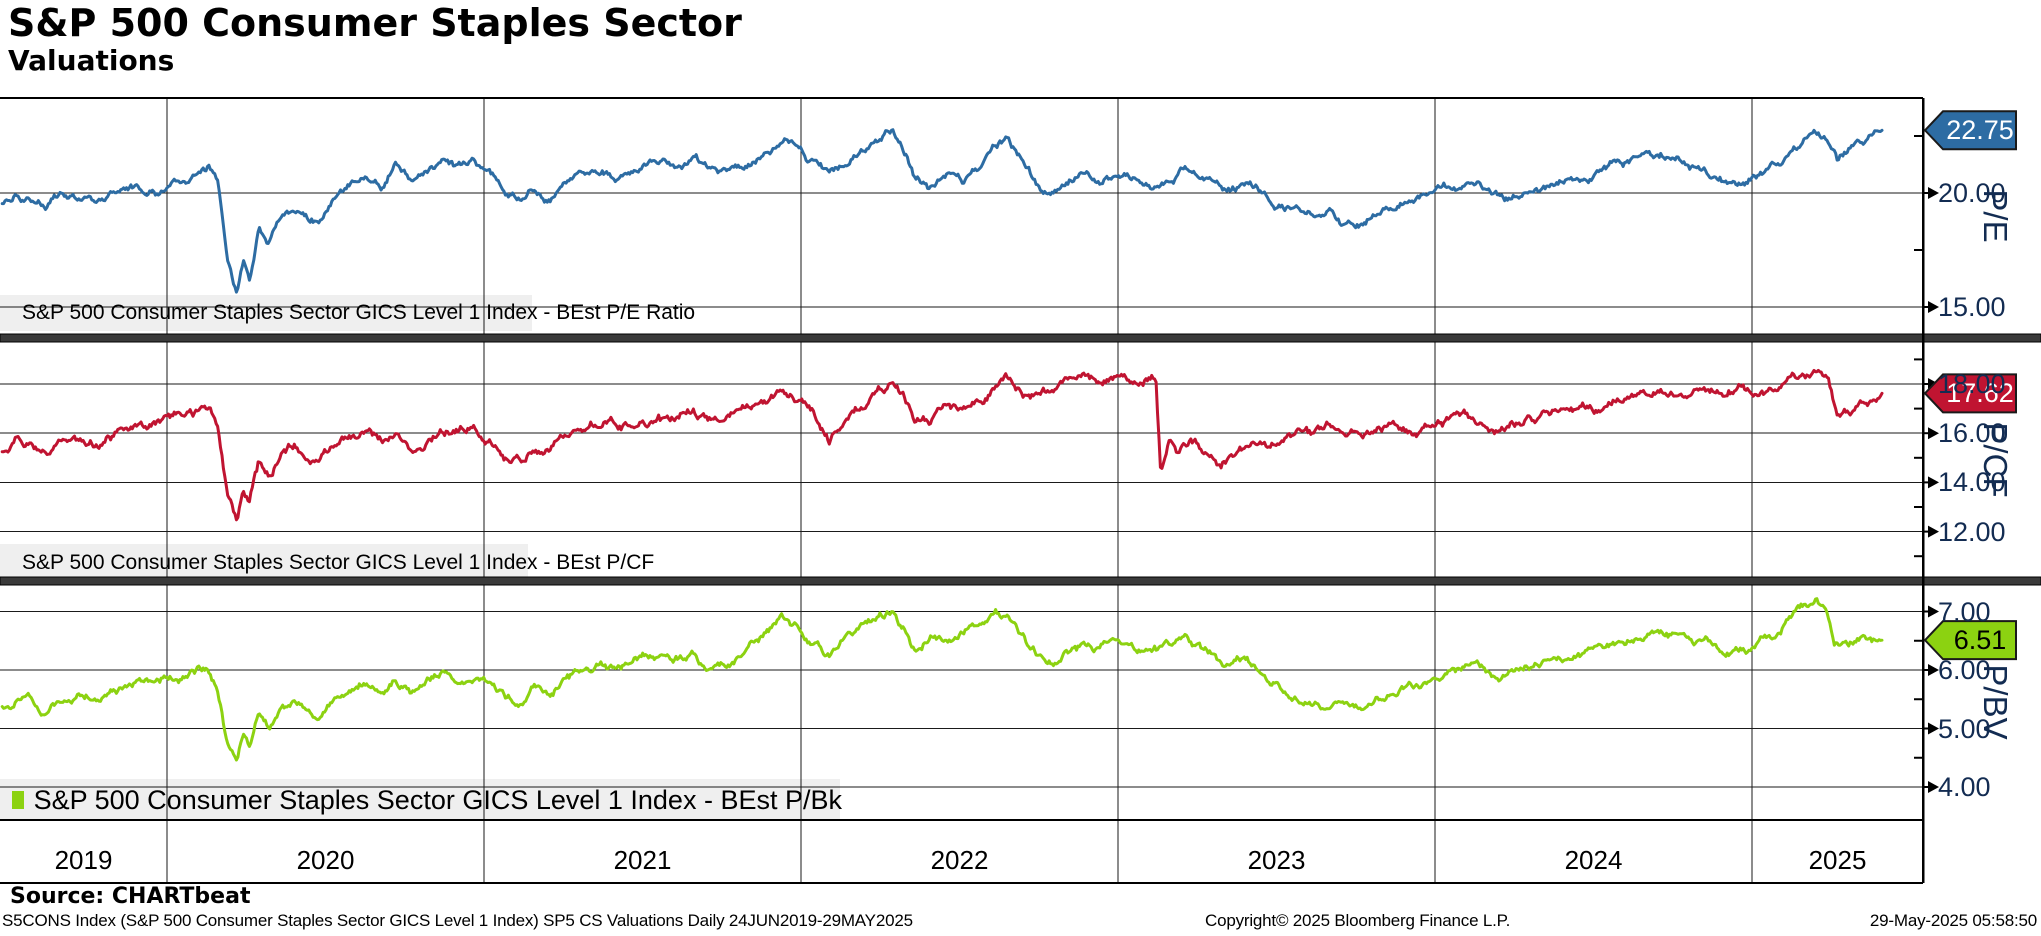  What do you see at coordinates (1964, 611) in the screenshot?
I see `y-tick-label: 7.00` at bounding box center [1964, 611].